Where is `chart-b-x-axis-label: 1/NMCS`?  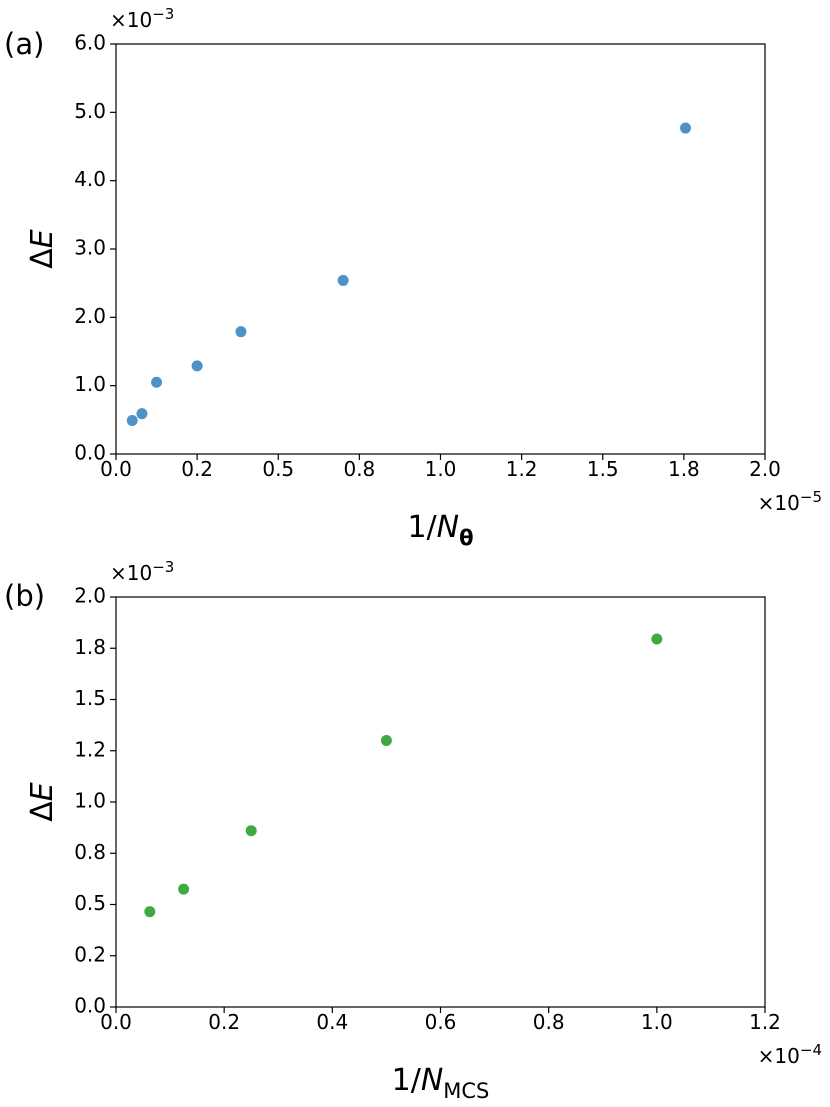
chart-b-x-axis-label: 1/NMCS is located at coordinates (441, 1083).